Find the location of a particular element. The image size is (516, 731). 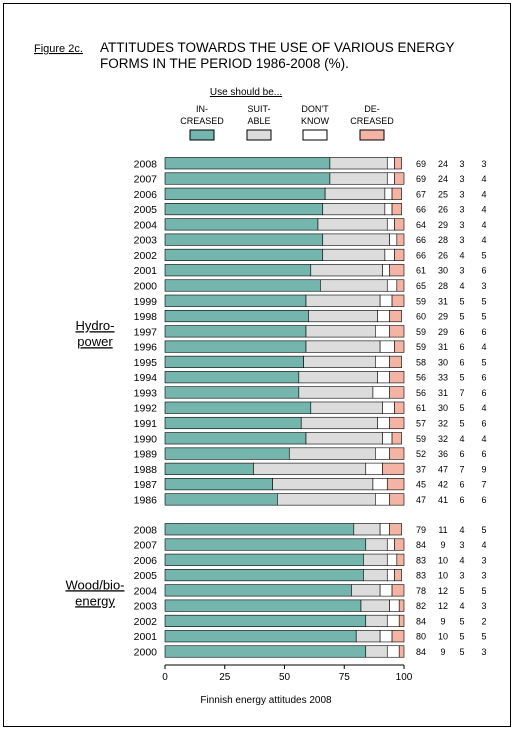

x-tick-label: 25 is located at coordinates (225, 677).